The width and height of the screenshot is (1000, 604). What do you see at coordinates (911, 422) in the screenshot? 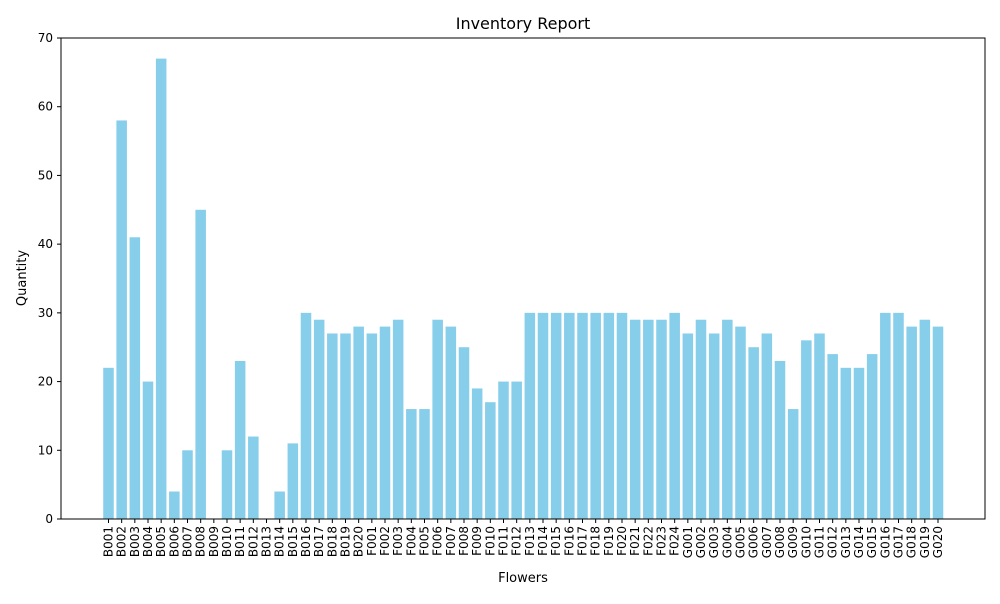
I see `bar-G018` at bounding box center [911, 422].